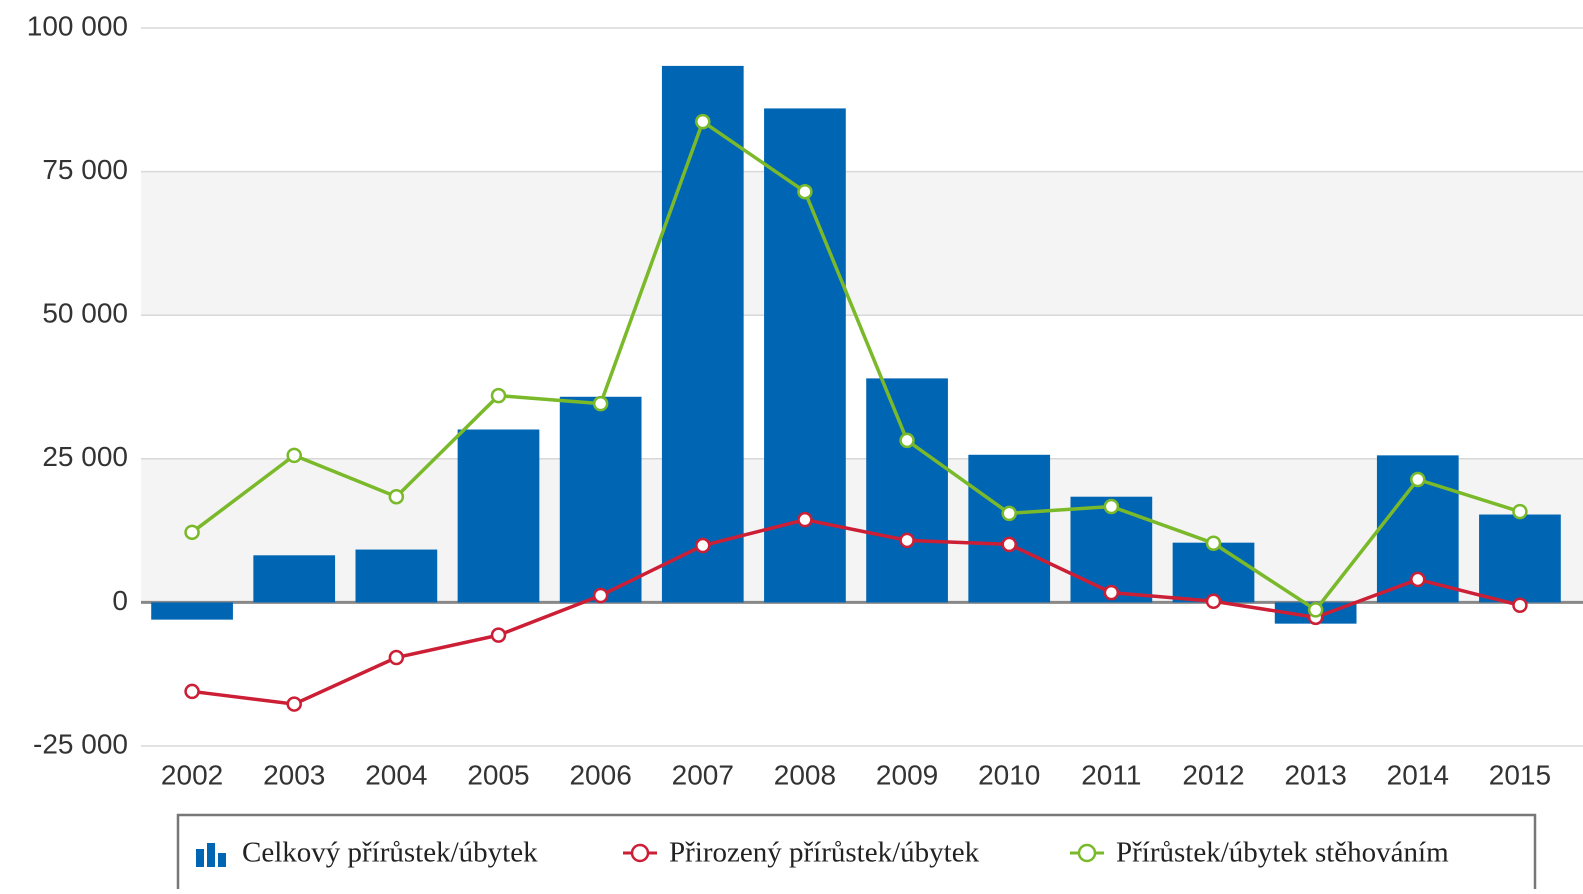 The width and height of the screenshot is (1583, 894). Describe the element at coordinates (1213, 774) in the screenshot. I see `x-tick-label: 2012` at that location.